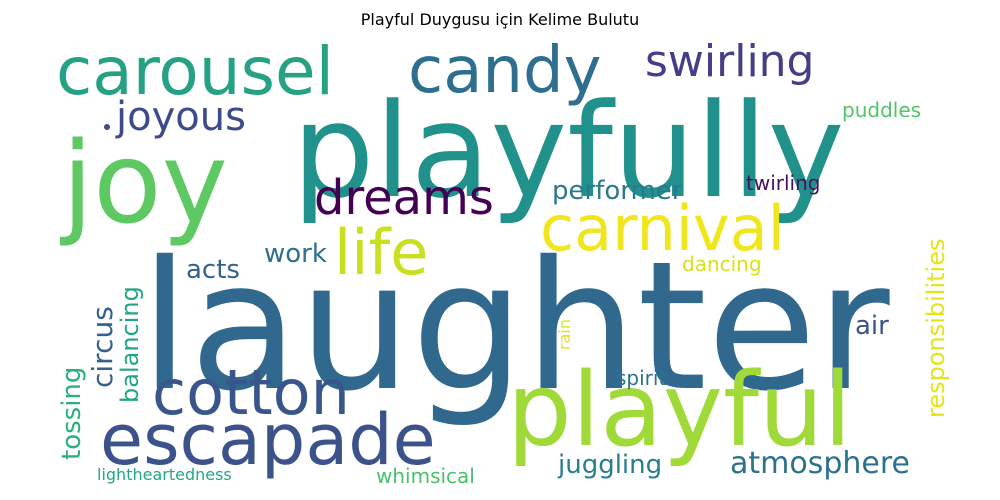 The height and width of the screenshot is (500, 1000). What do you see at coordinates (881, 110) in the screenshot?
I see `word-puddles: puddles` at bounding box center [881, 110].